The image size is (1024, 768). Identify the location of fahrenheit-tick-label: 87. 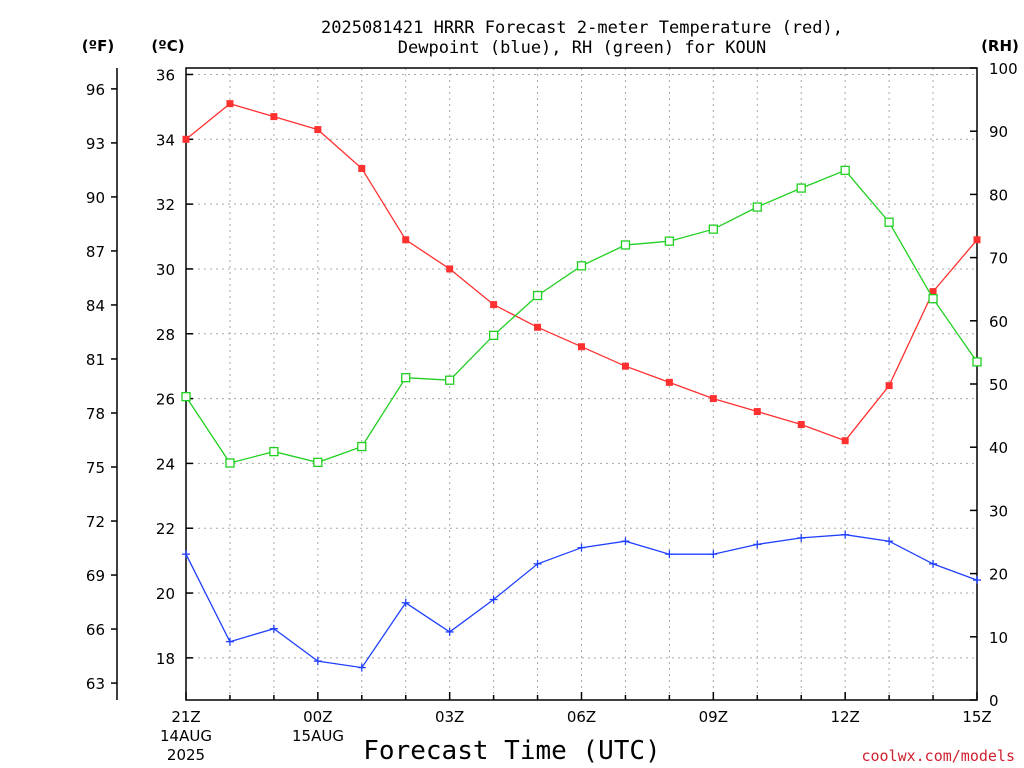
(95, 252).